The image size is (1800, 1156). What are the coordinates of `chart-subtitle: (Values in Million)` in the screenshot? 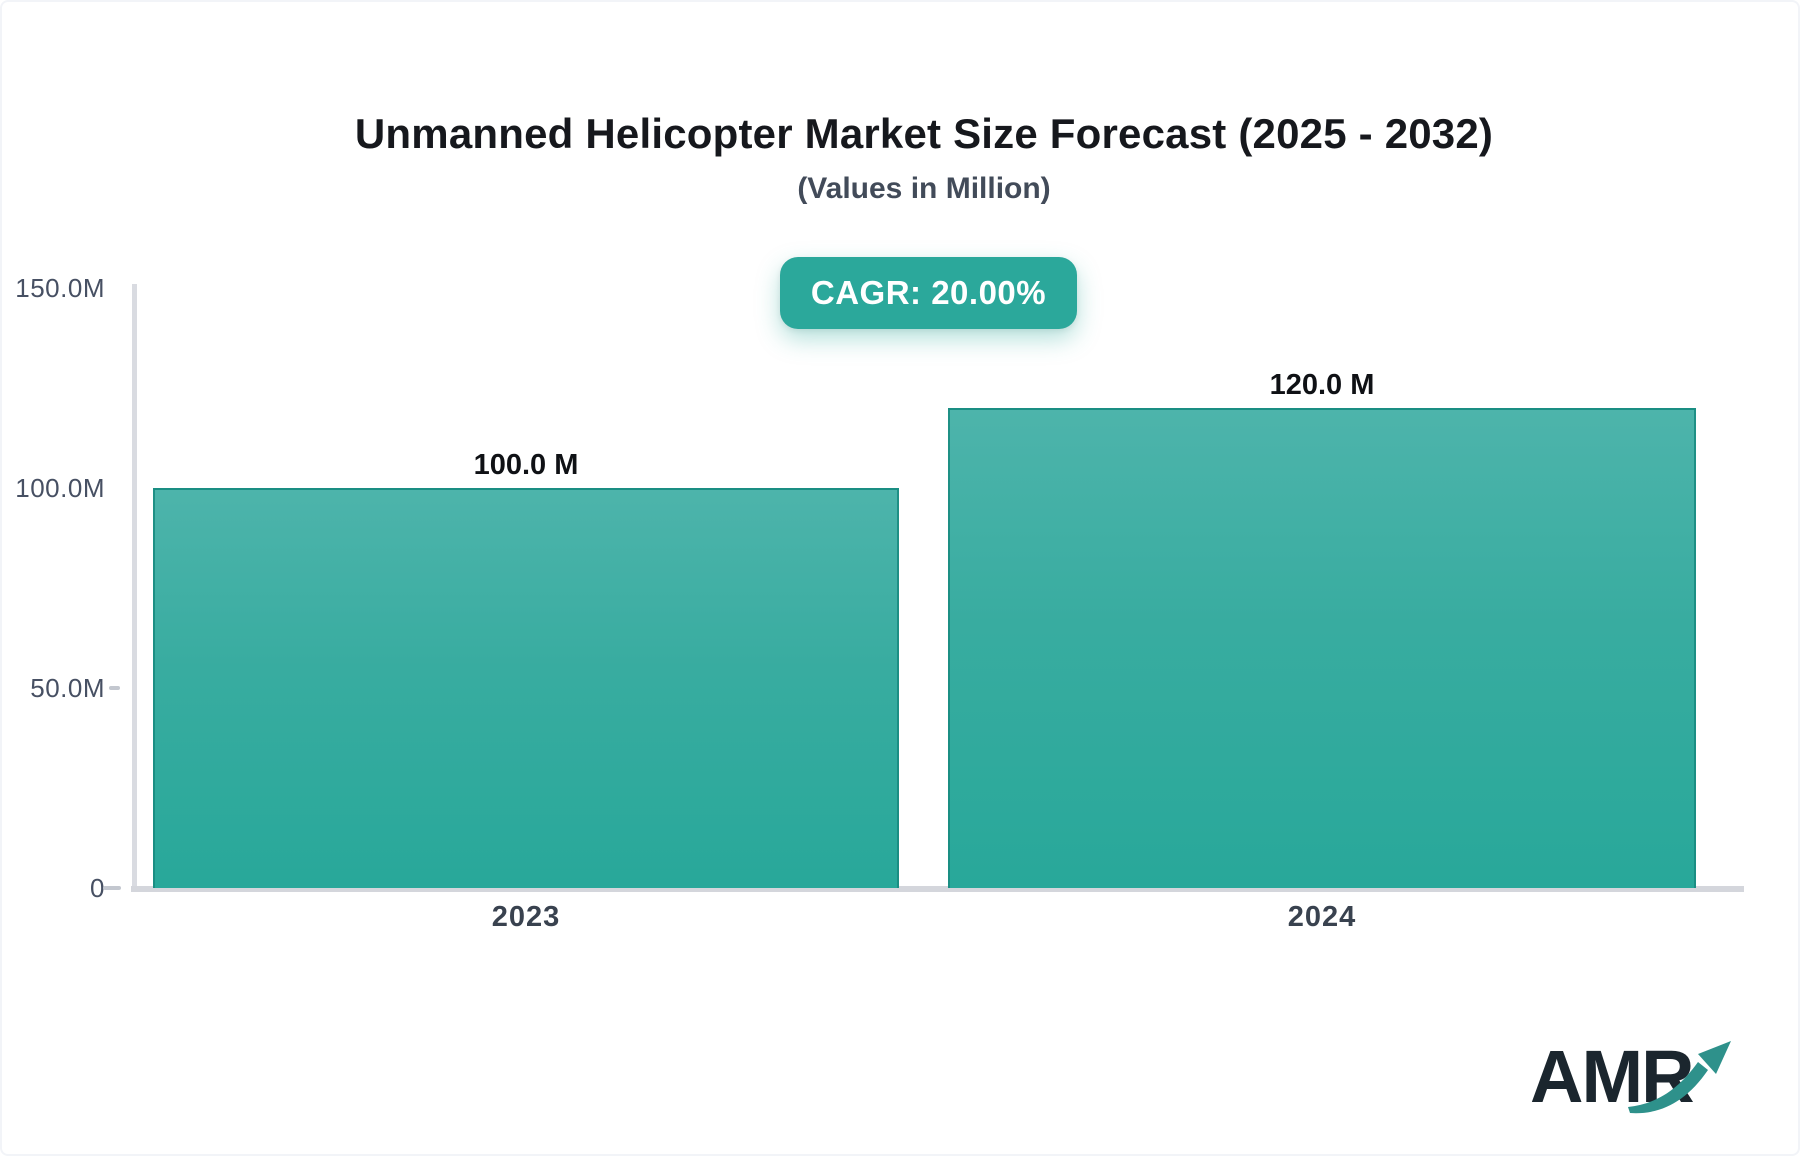 It's located at (924, 188).